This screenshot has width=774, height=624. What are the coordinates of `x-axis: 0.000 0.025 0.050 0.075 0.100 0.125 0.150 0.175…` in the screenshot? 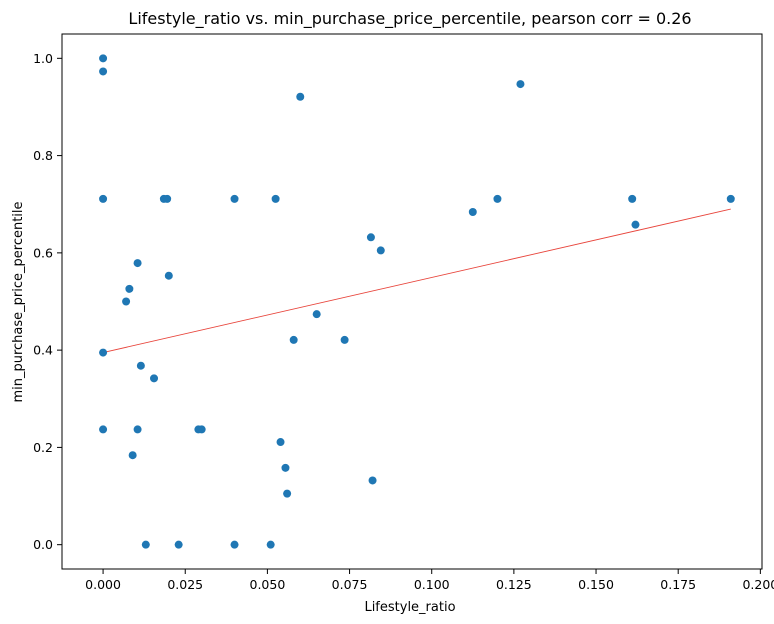 It's located at (429, 580).